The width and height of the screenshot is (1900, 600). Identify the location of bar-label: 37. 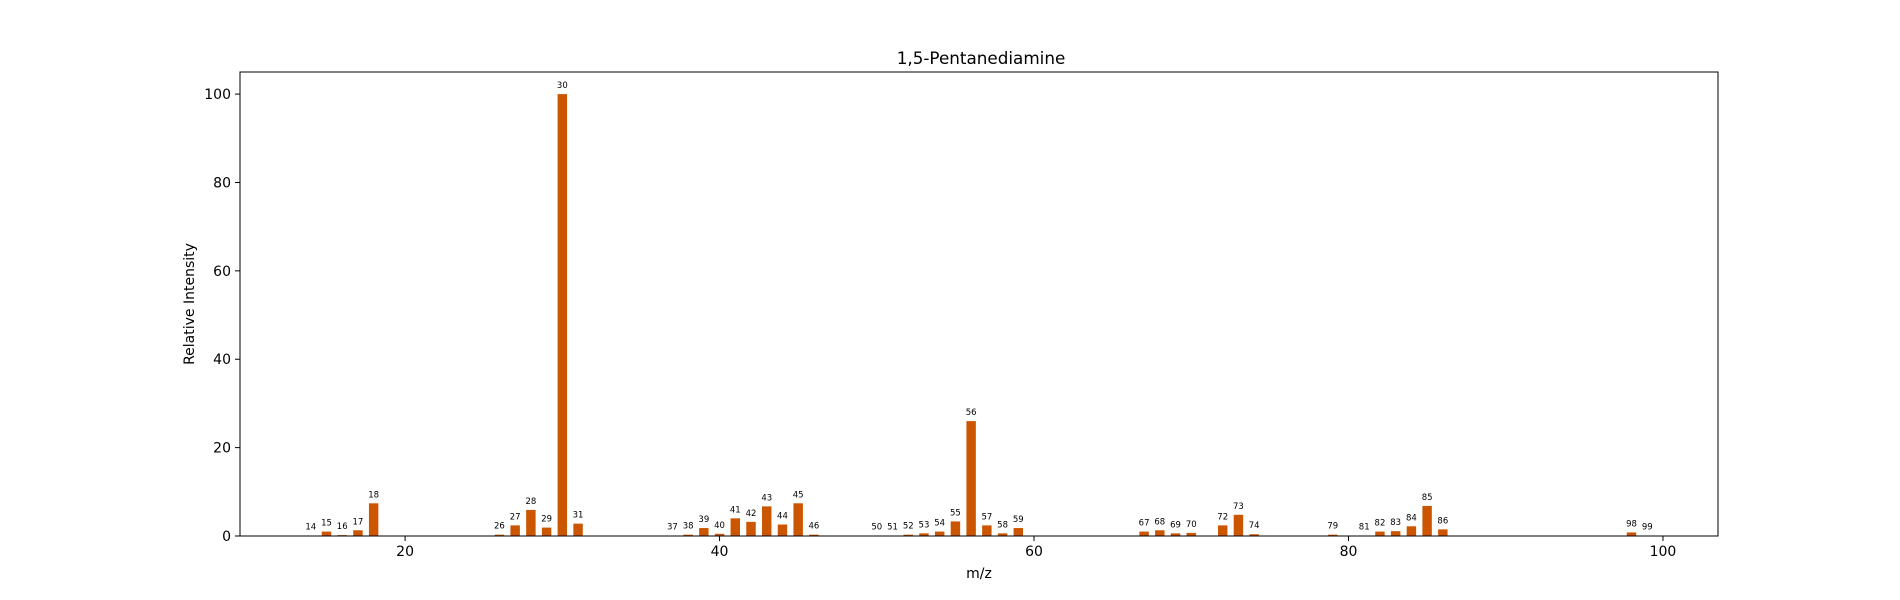
(672, 528).